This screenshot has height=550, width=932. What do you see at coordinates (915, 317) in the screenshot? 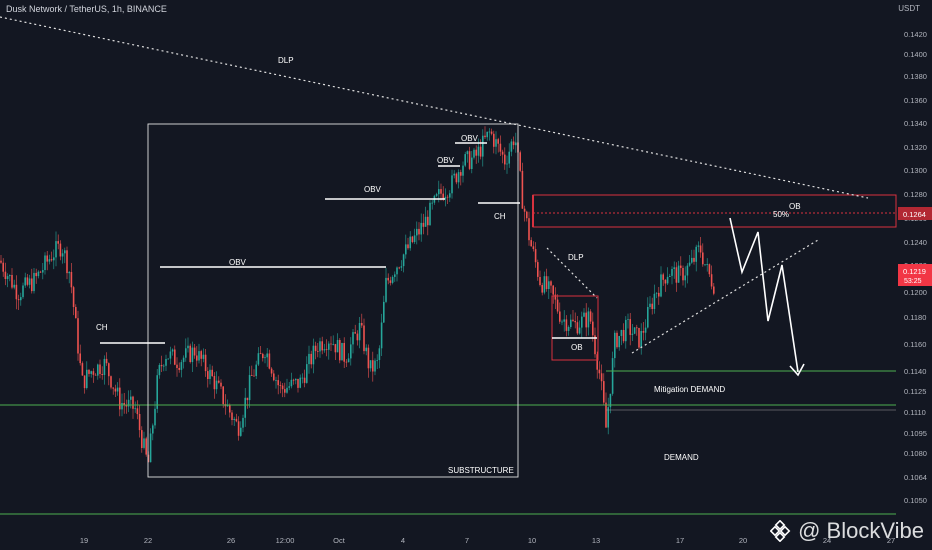
I see `y-tick: 0.1180` at bounding box center [915, 317].